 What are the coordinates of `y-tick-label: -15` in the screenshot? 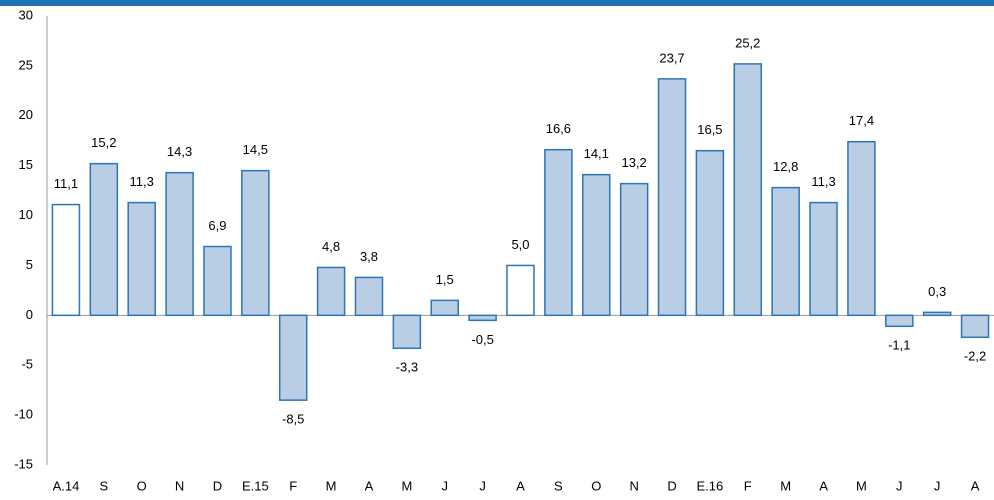 It's located at (23, 463).